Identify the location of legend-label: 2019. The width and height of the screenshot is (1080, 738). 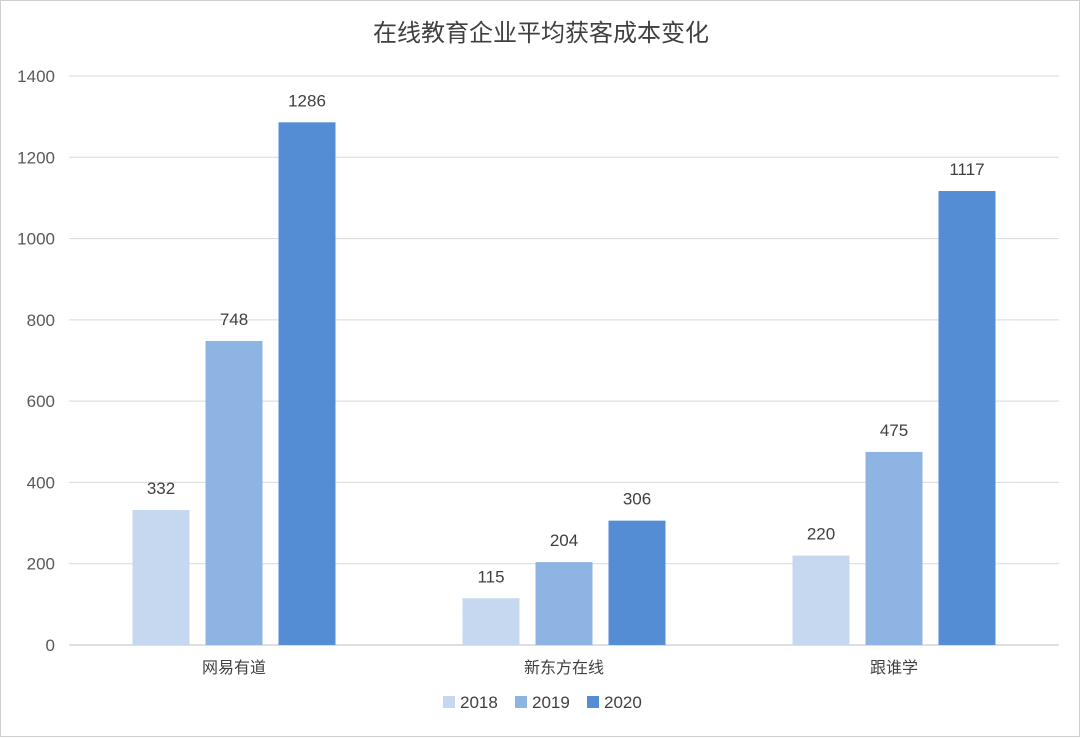
(551, 702).